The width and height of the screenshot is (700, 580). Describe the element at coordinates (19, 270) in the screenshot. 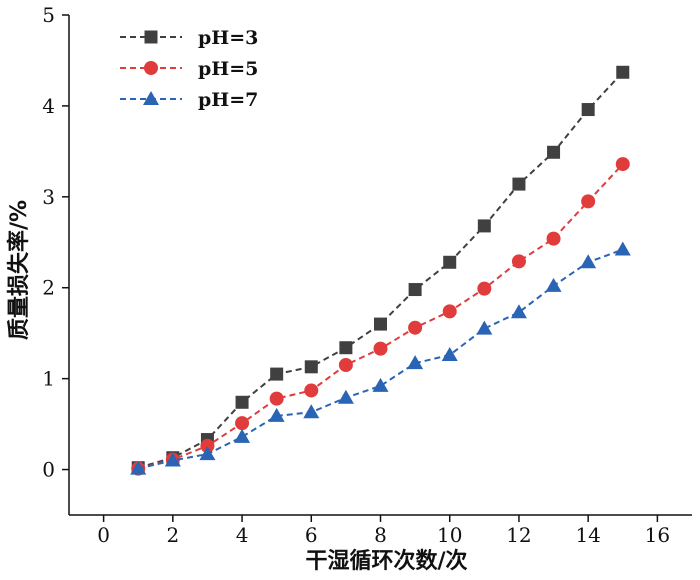

I see `y-axis-label: 质量损失率/%` at that location.